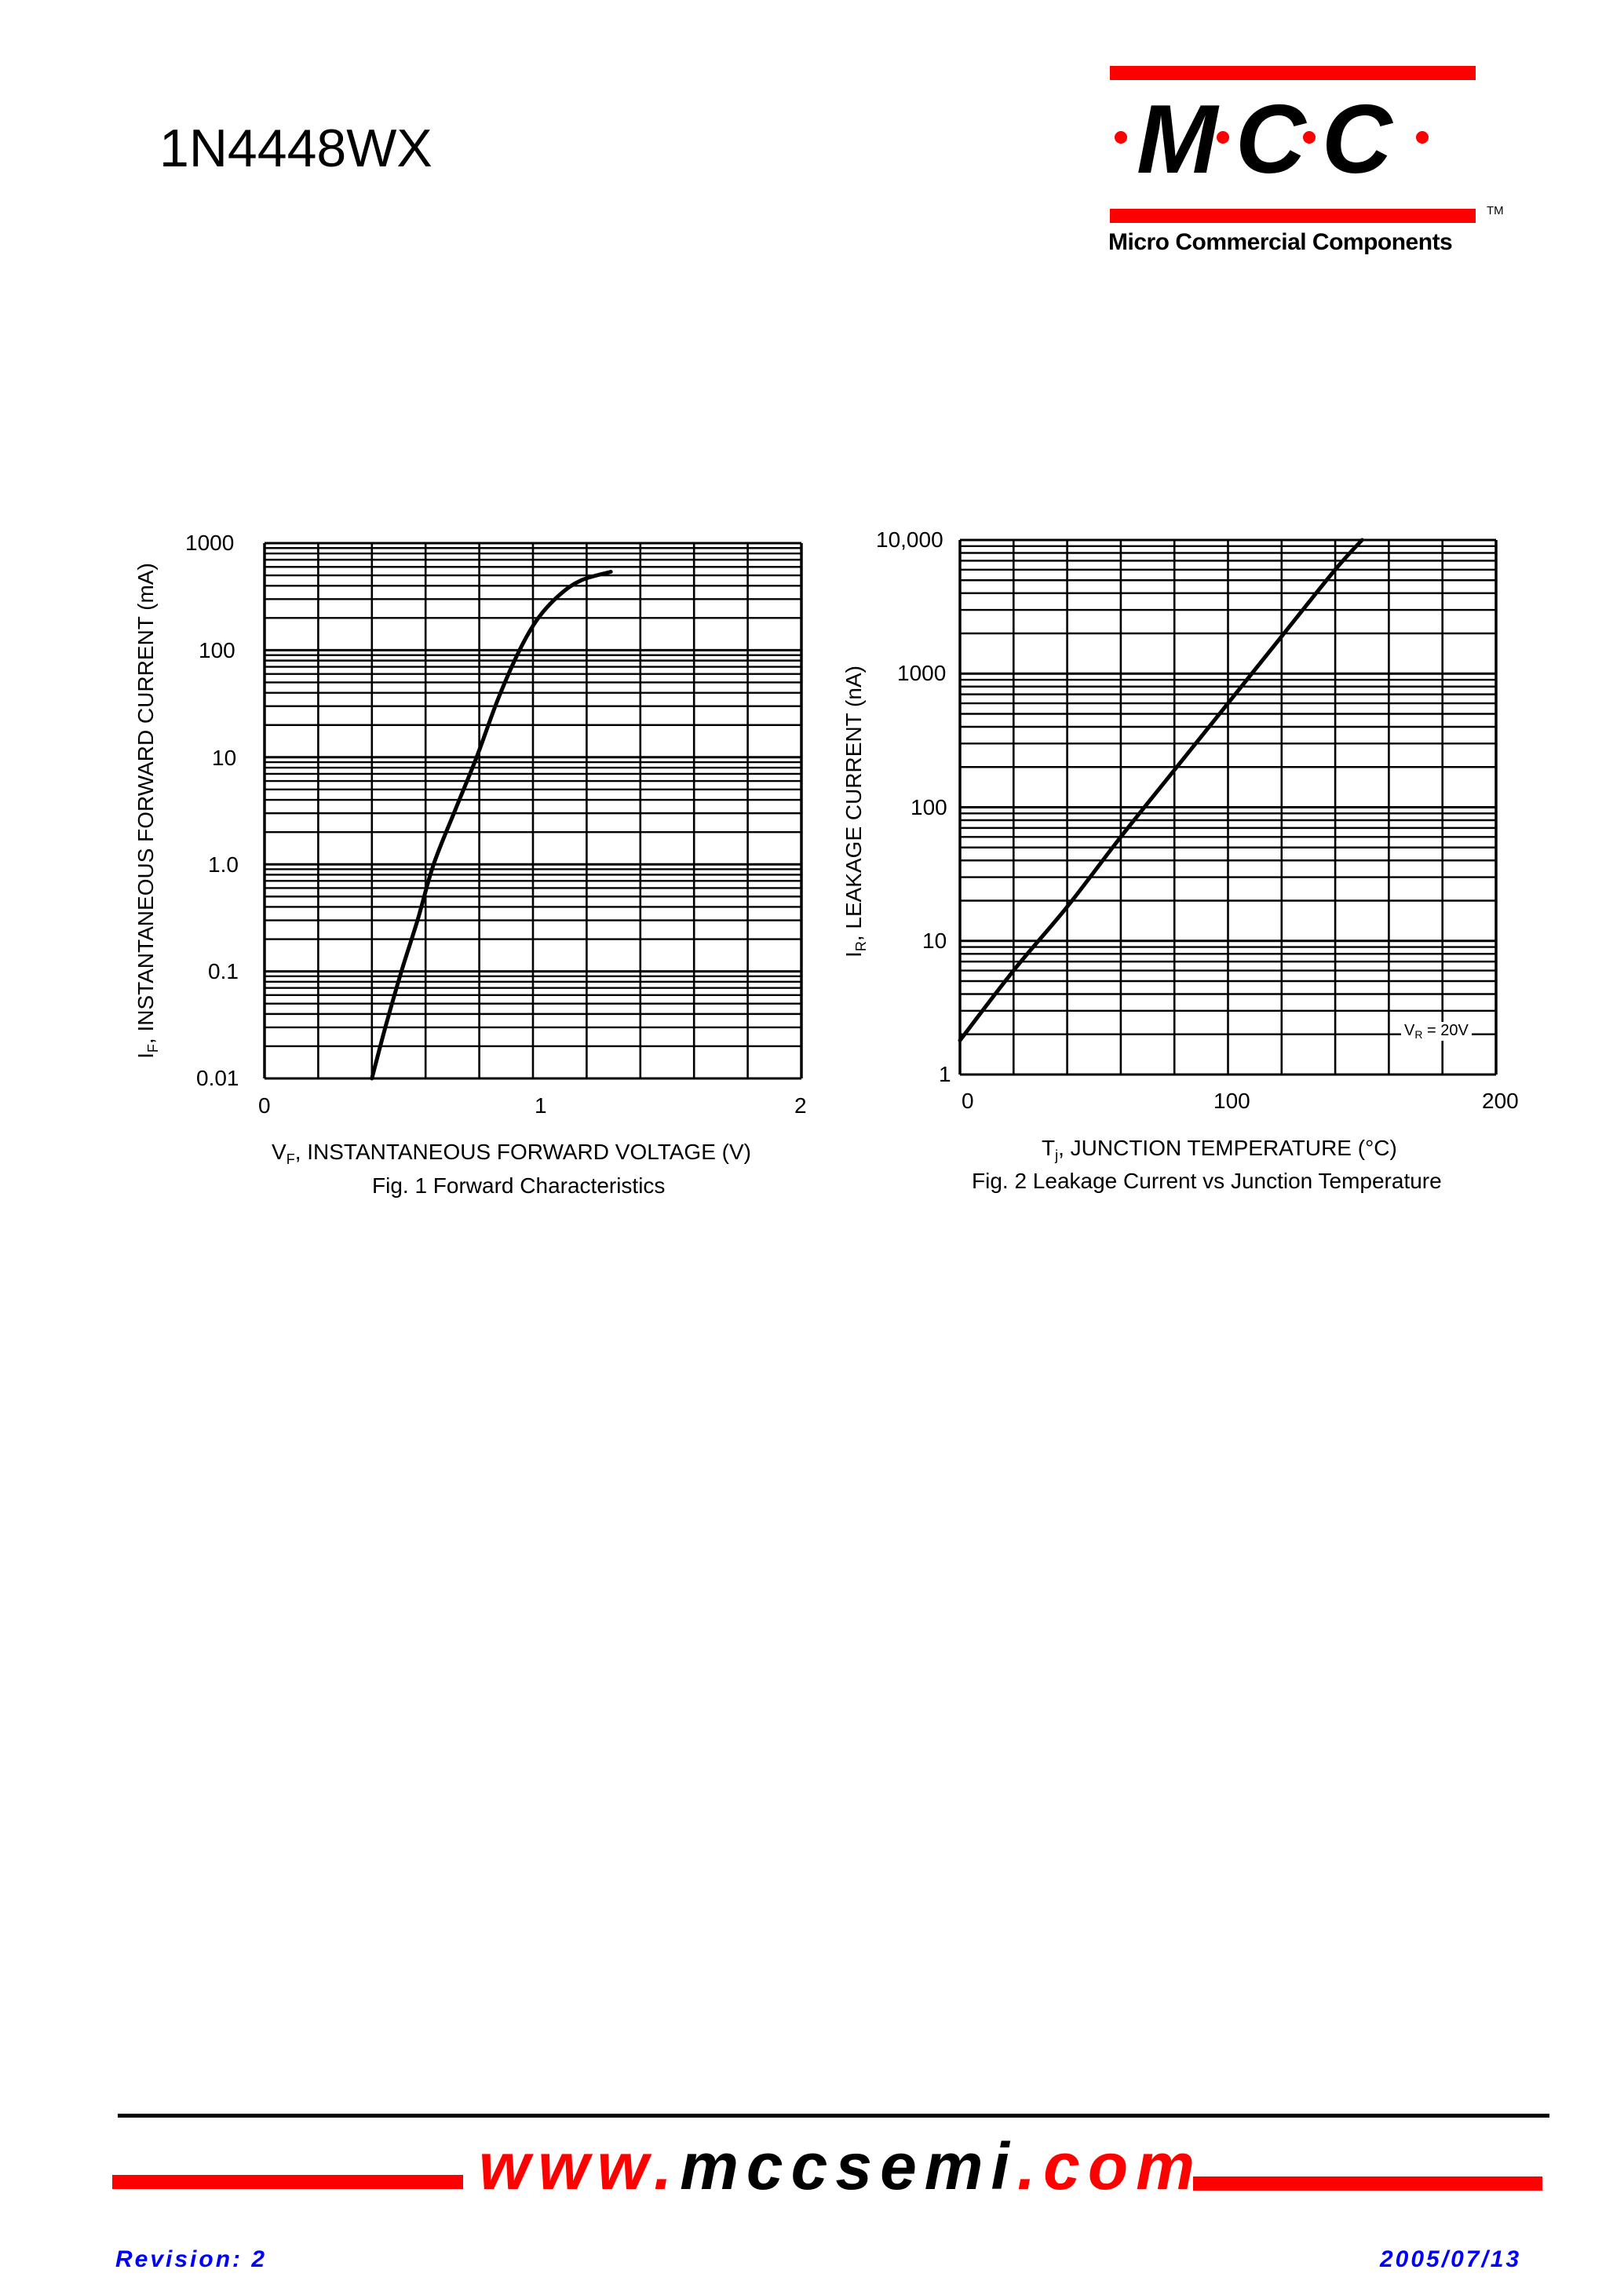 Image resolution: width=1624 pixels, height=2295 pixels. I want to click on footer-red-bar-right, so click(1368, 2183).